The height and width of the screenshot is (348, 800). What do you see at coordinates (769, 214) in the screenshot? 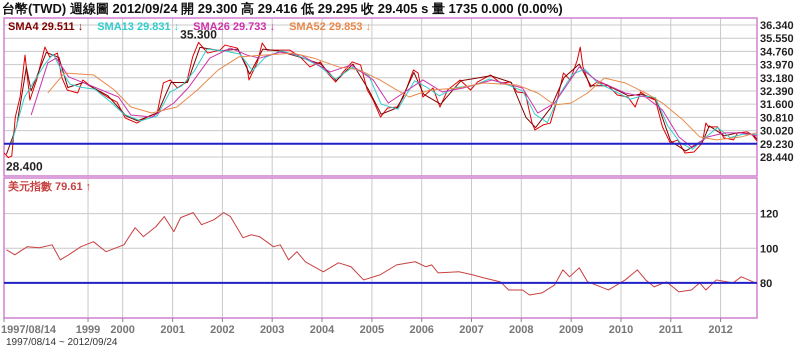
I see `y-tick-label: 120` at bounding box center [769, 214].